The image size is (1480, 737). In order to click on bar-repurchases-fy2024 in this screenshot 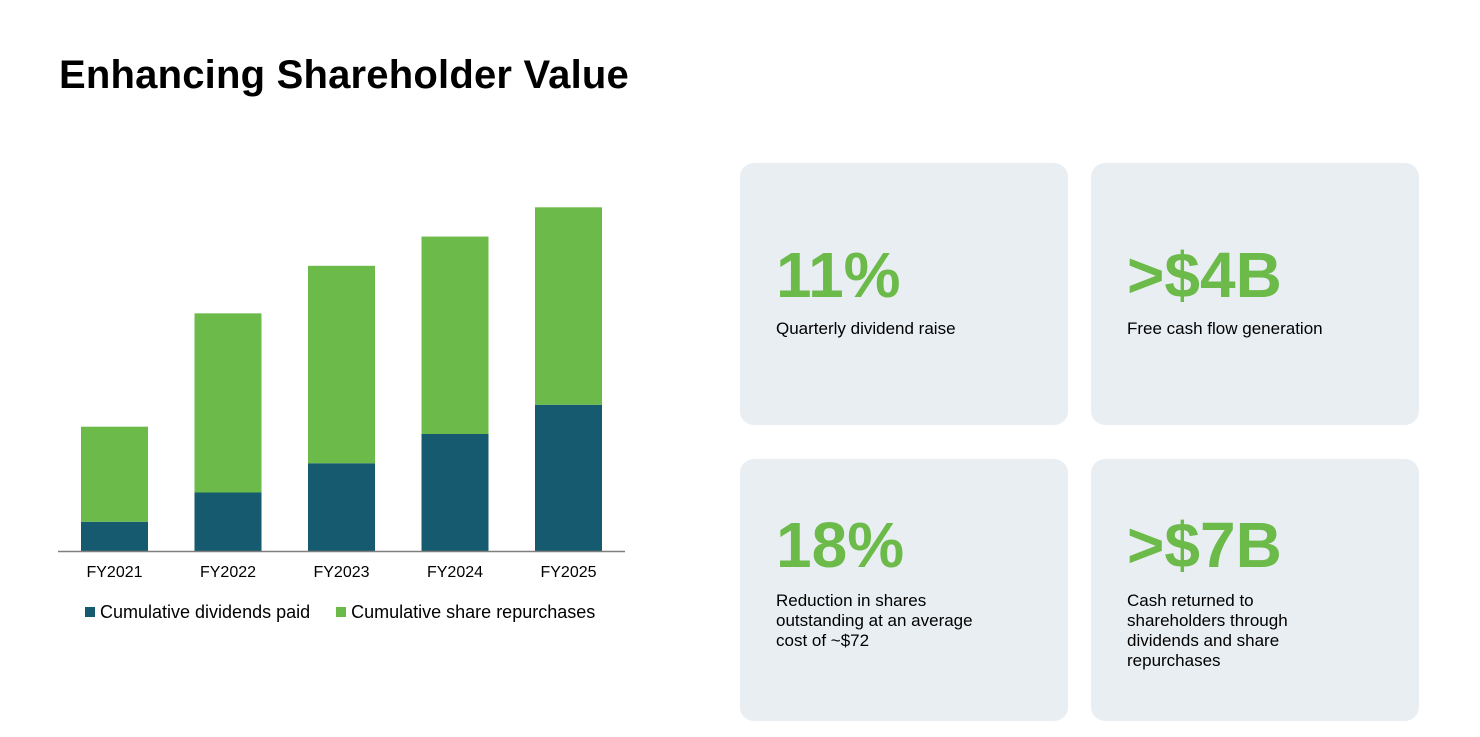, I will do `click(455, 335)`.